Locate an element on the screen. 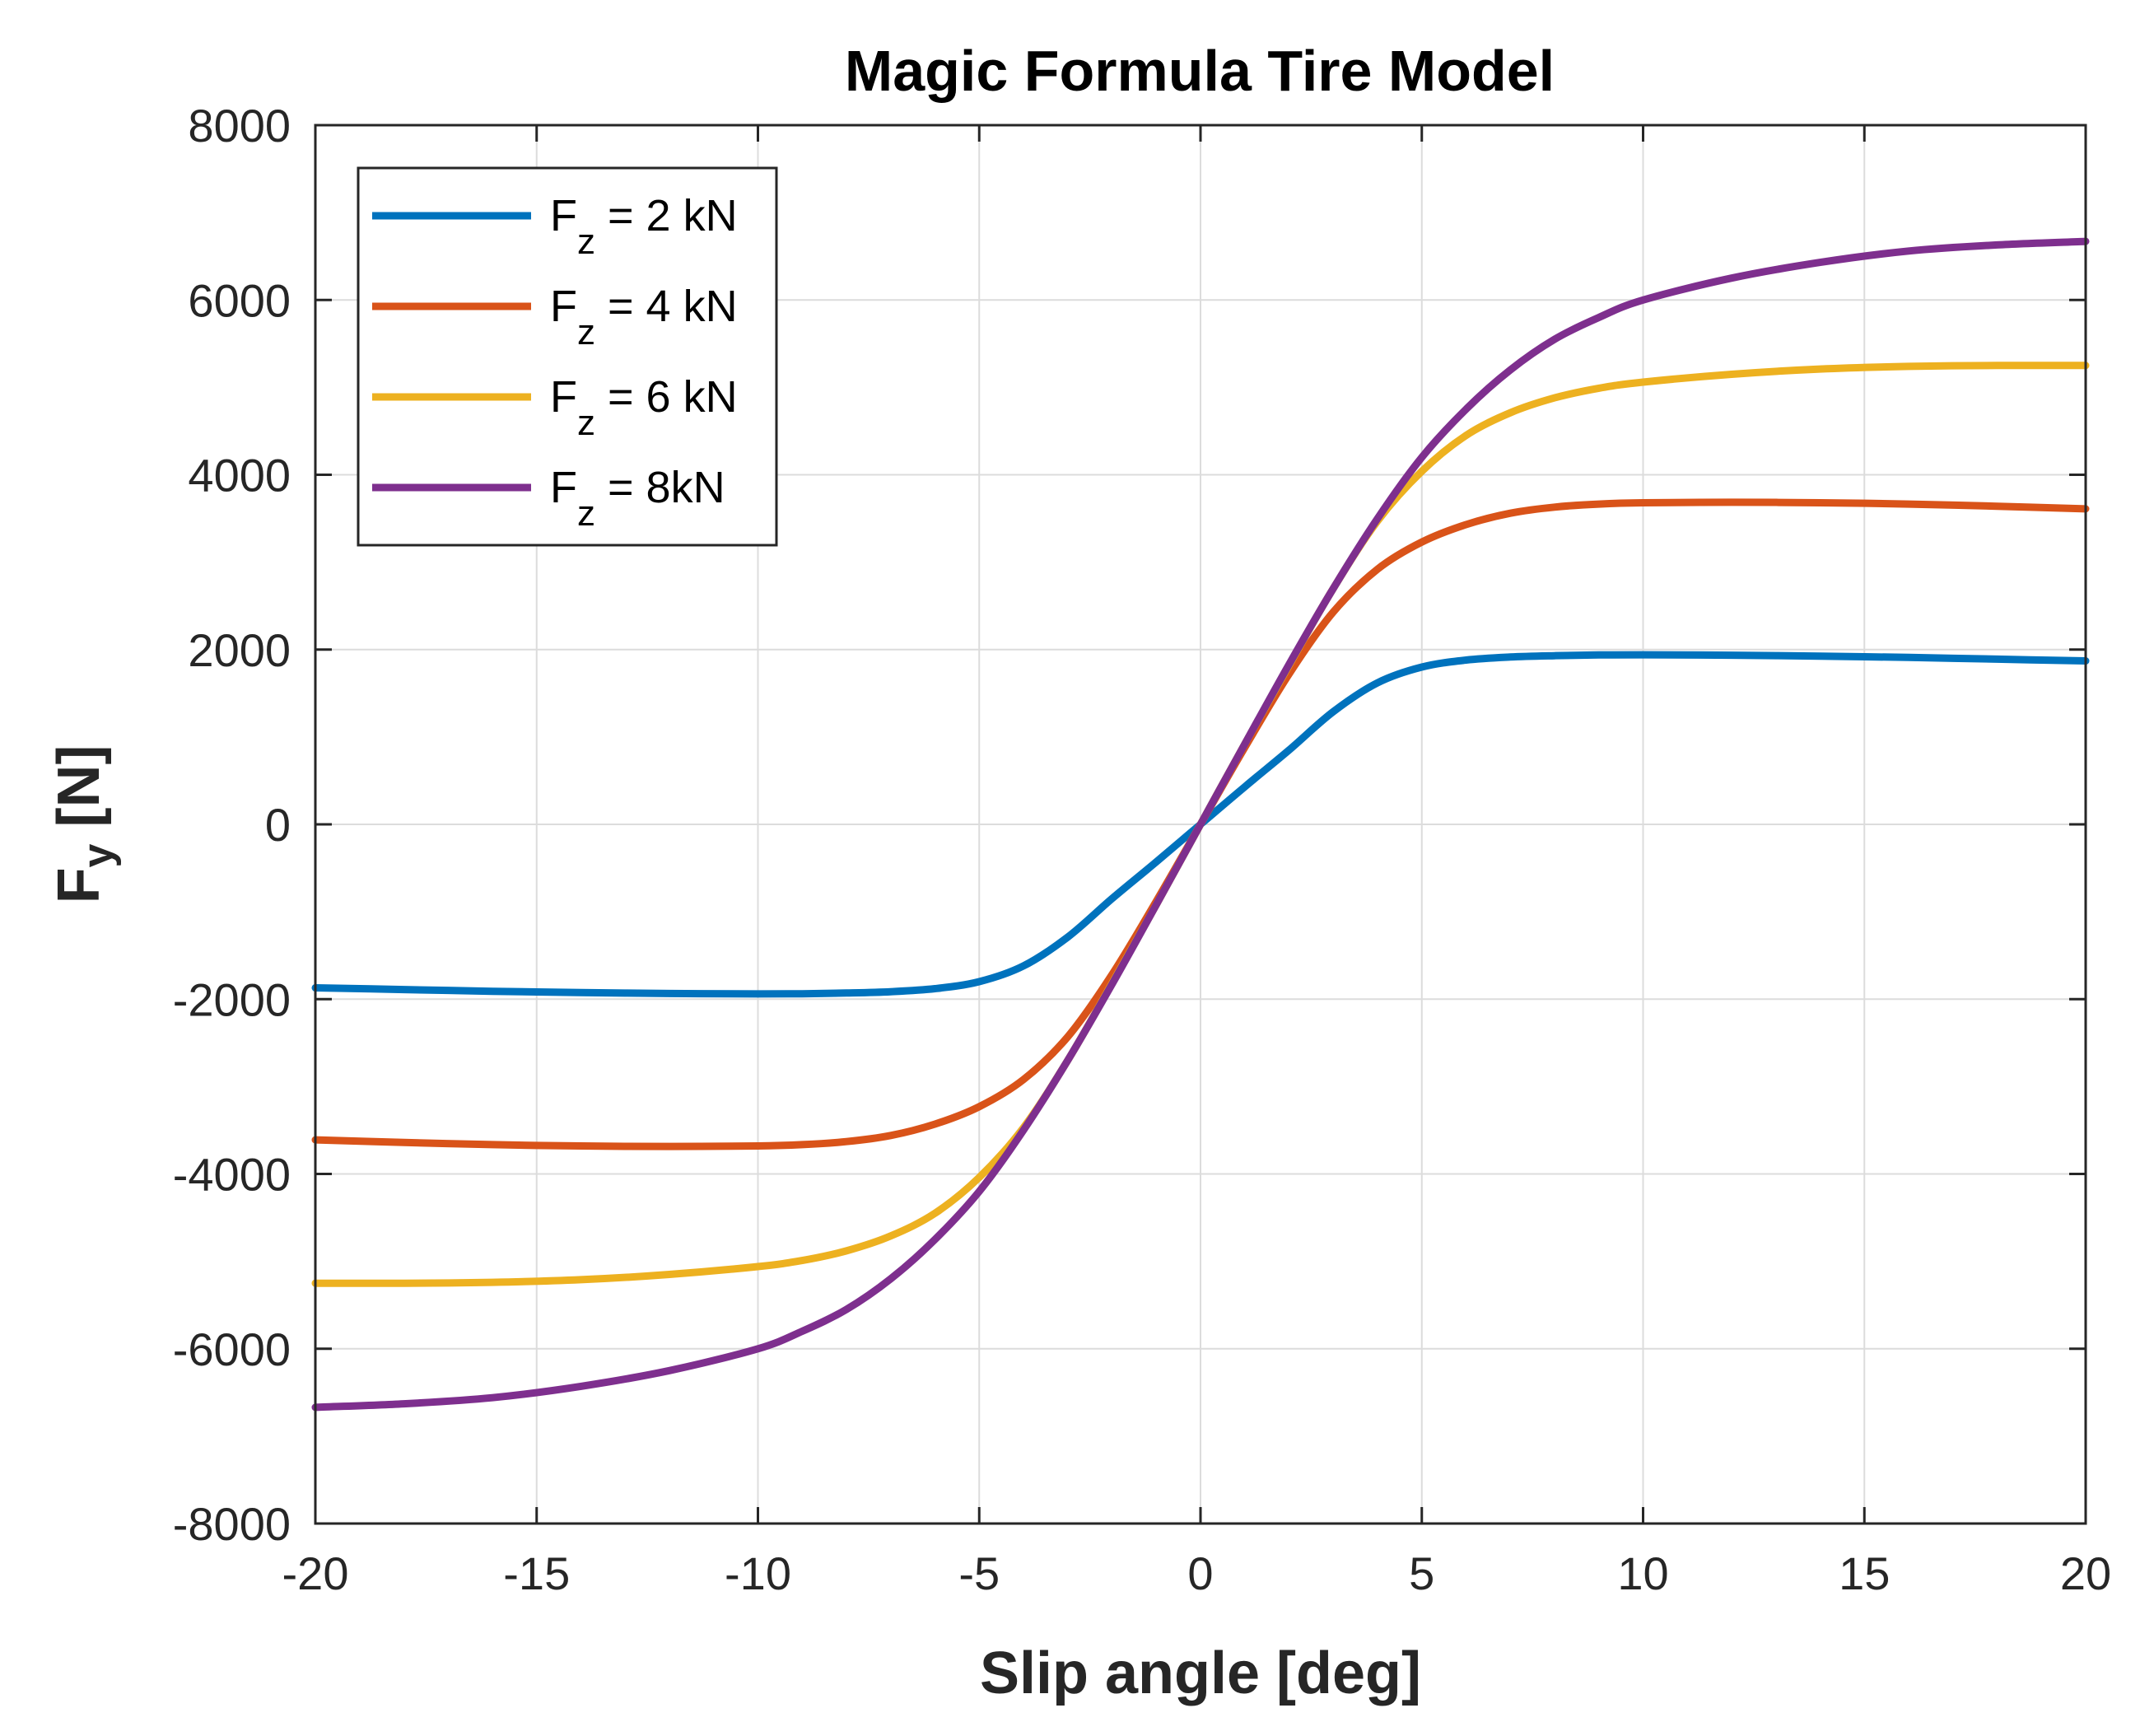 The width and height of the screenshot is (2154, 1736). y-axis-label: Fy [N] is located at coordinates (84, 824).